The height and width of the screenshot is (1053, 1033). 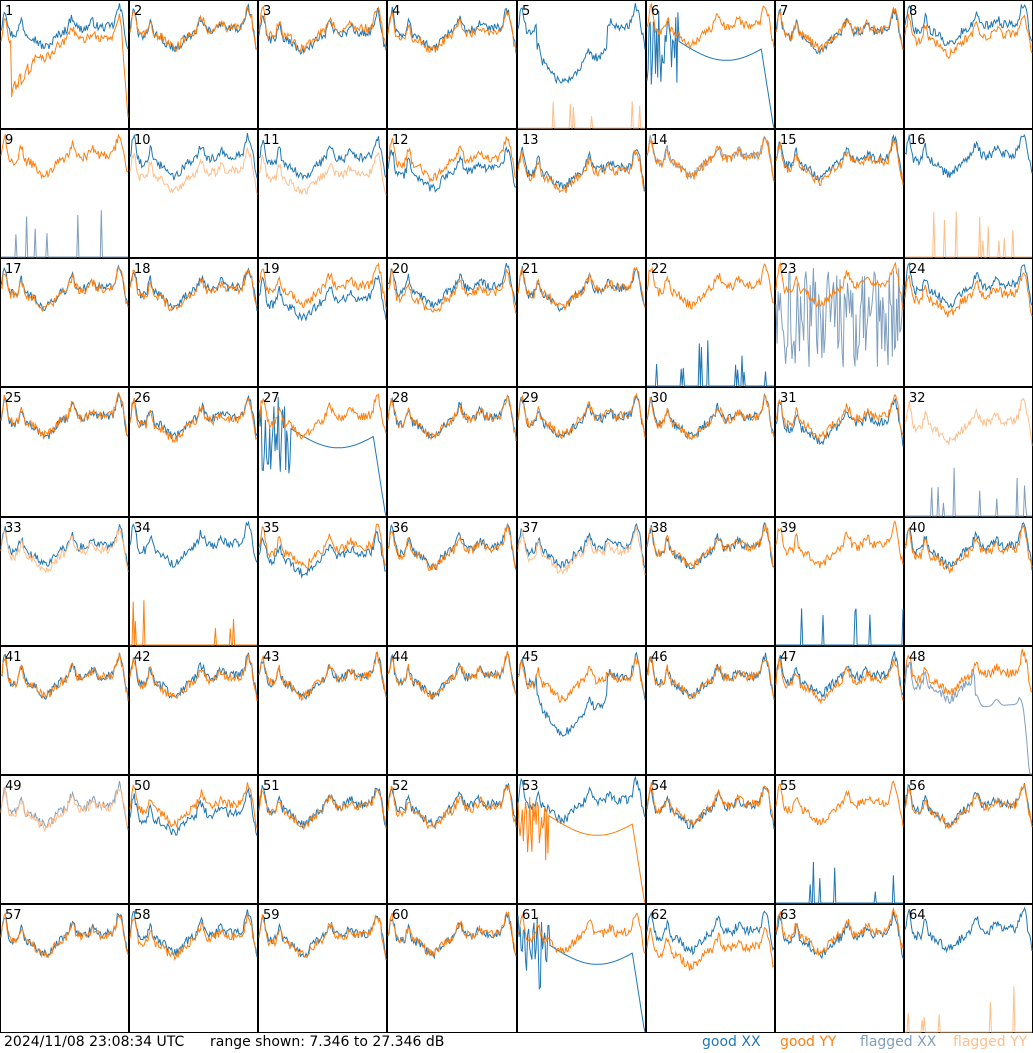 I want to click on panel-10: 10, so click(x=193, y=193).